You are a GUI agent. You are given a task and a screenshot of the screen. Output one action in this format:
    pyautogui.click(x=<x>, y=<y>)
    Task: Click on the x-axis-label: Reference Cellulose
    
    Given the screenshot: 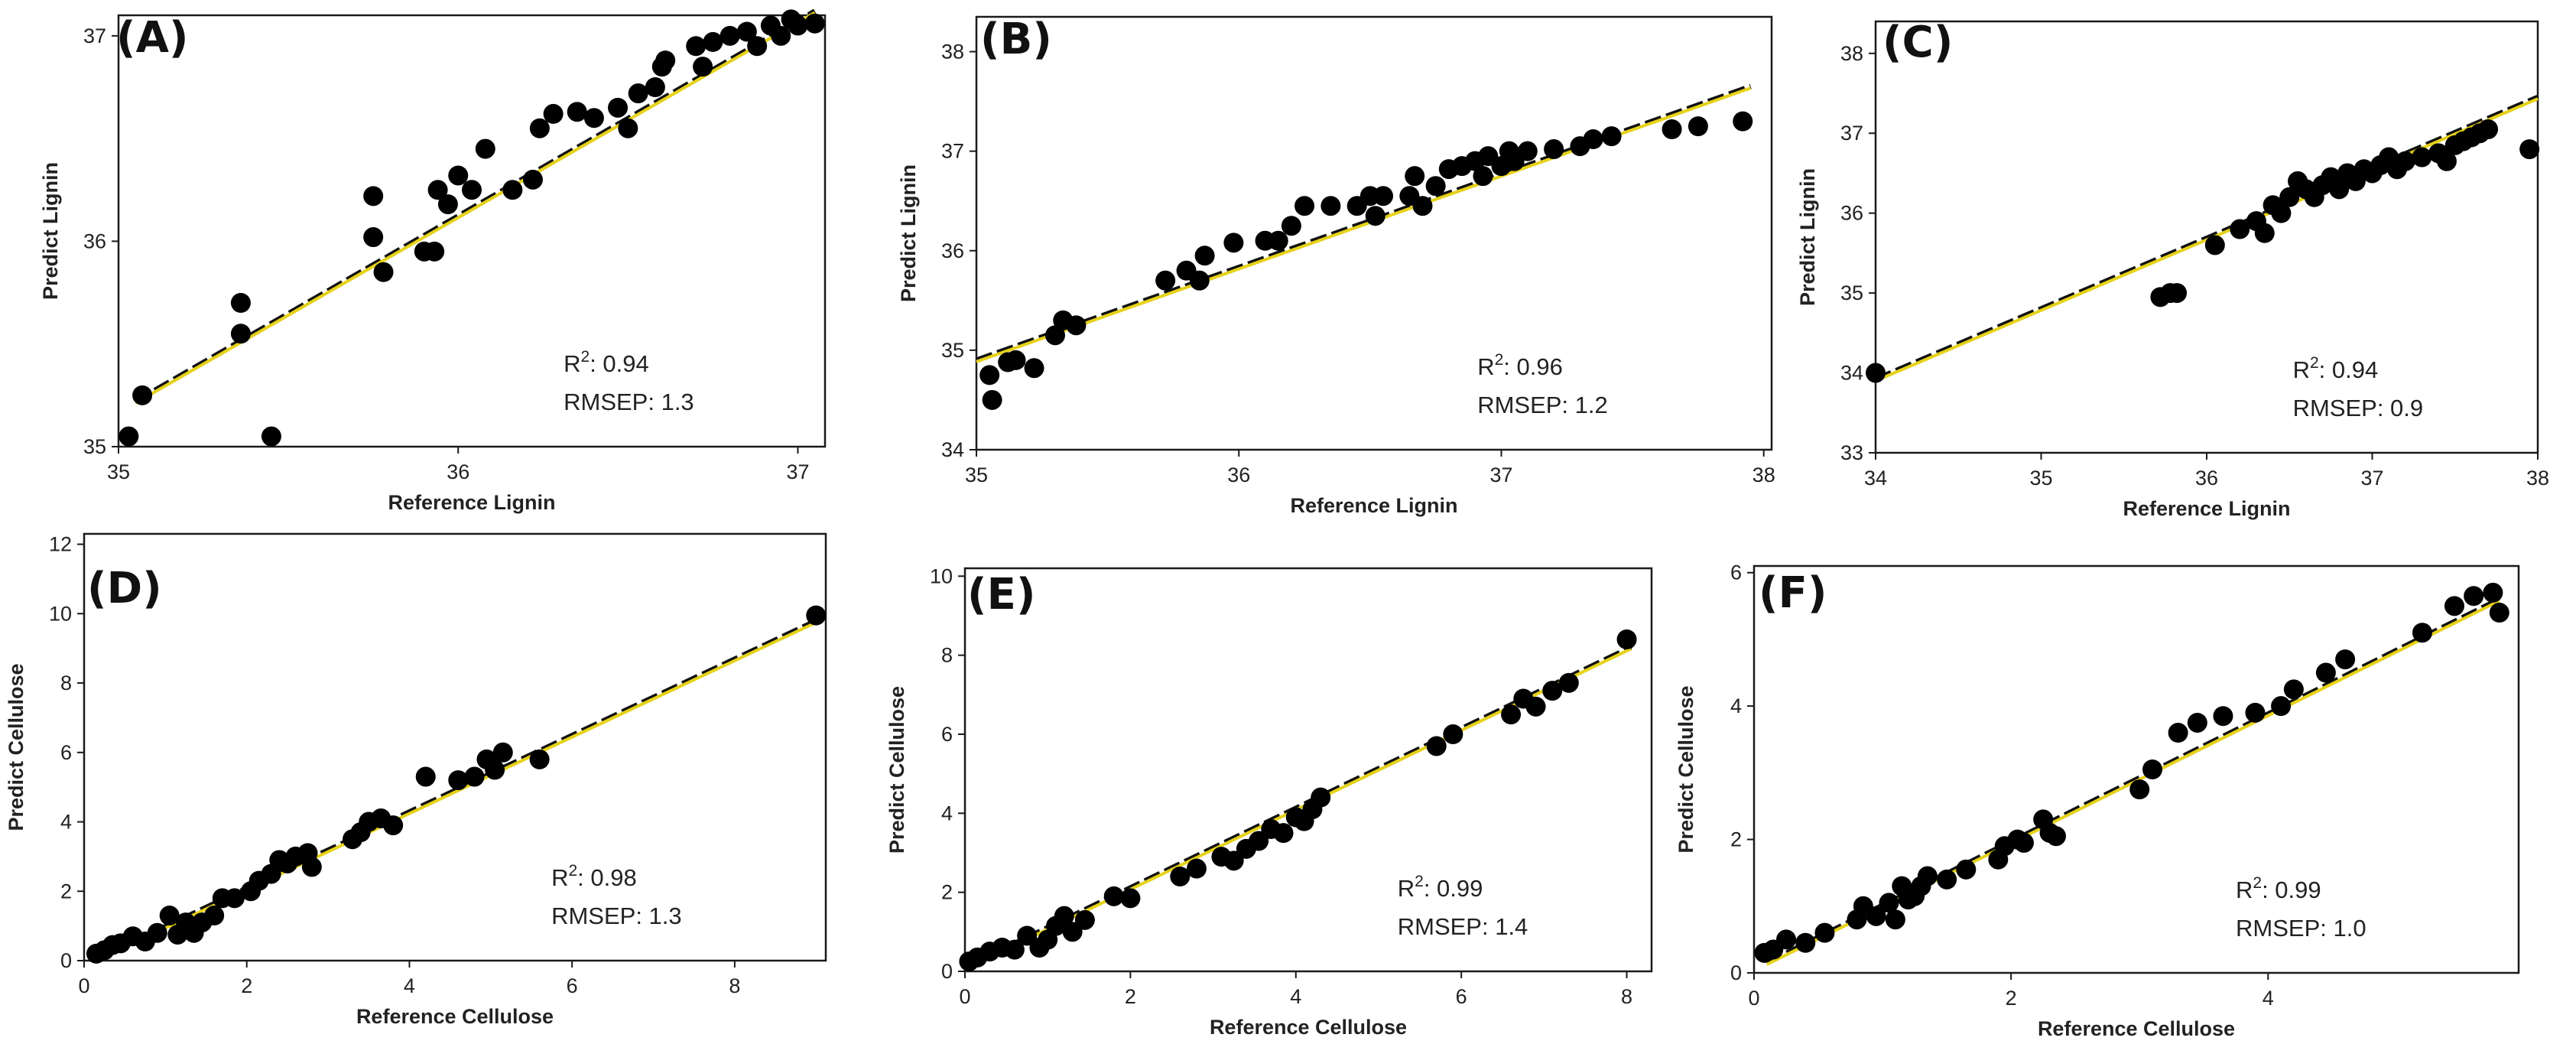 What is the action you would take?
    pyautogui.click(x=455, y=1016)
    